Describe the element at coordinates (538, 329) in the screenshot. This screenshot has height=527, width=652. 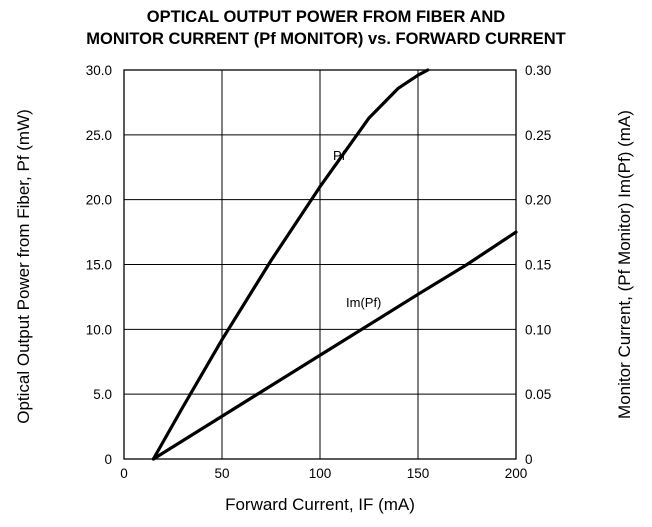
I see `y-tick-label-right: 0.10` at that location.